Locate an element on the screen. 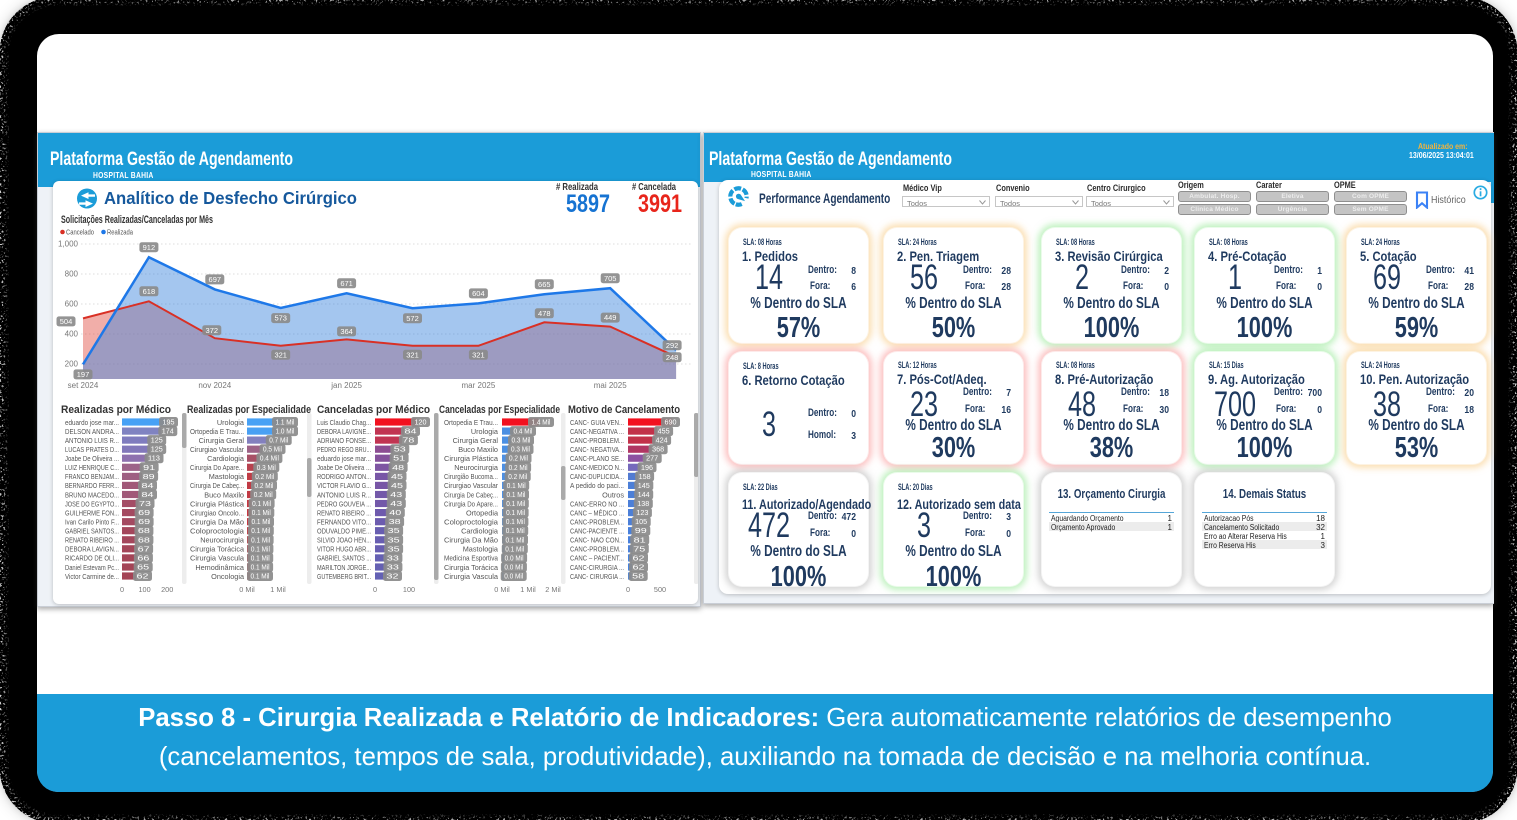 Image resolution: width=1517 pixels, height=820 pixels. svg-text: 705 is located at coordinates (610, 278).